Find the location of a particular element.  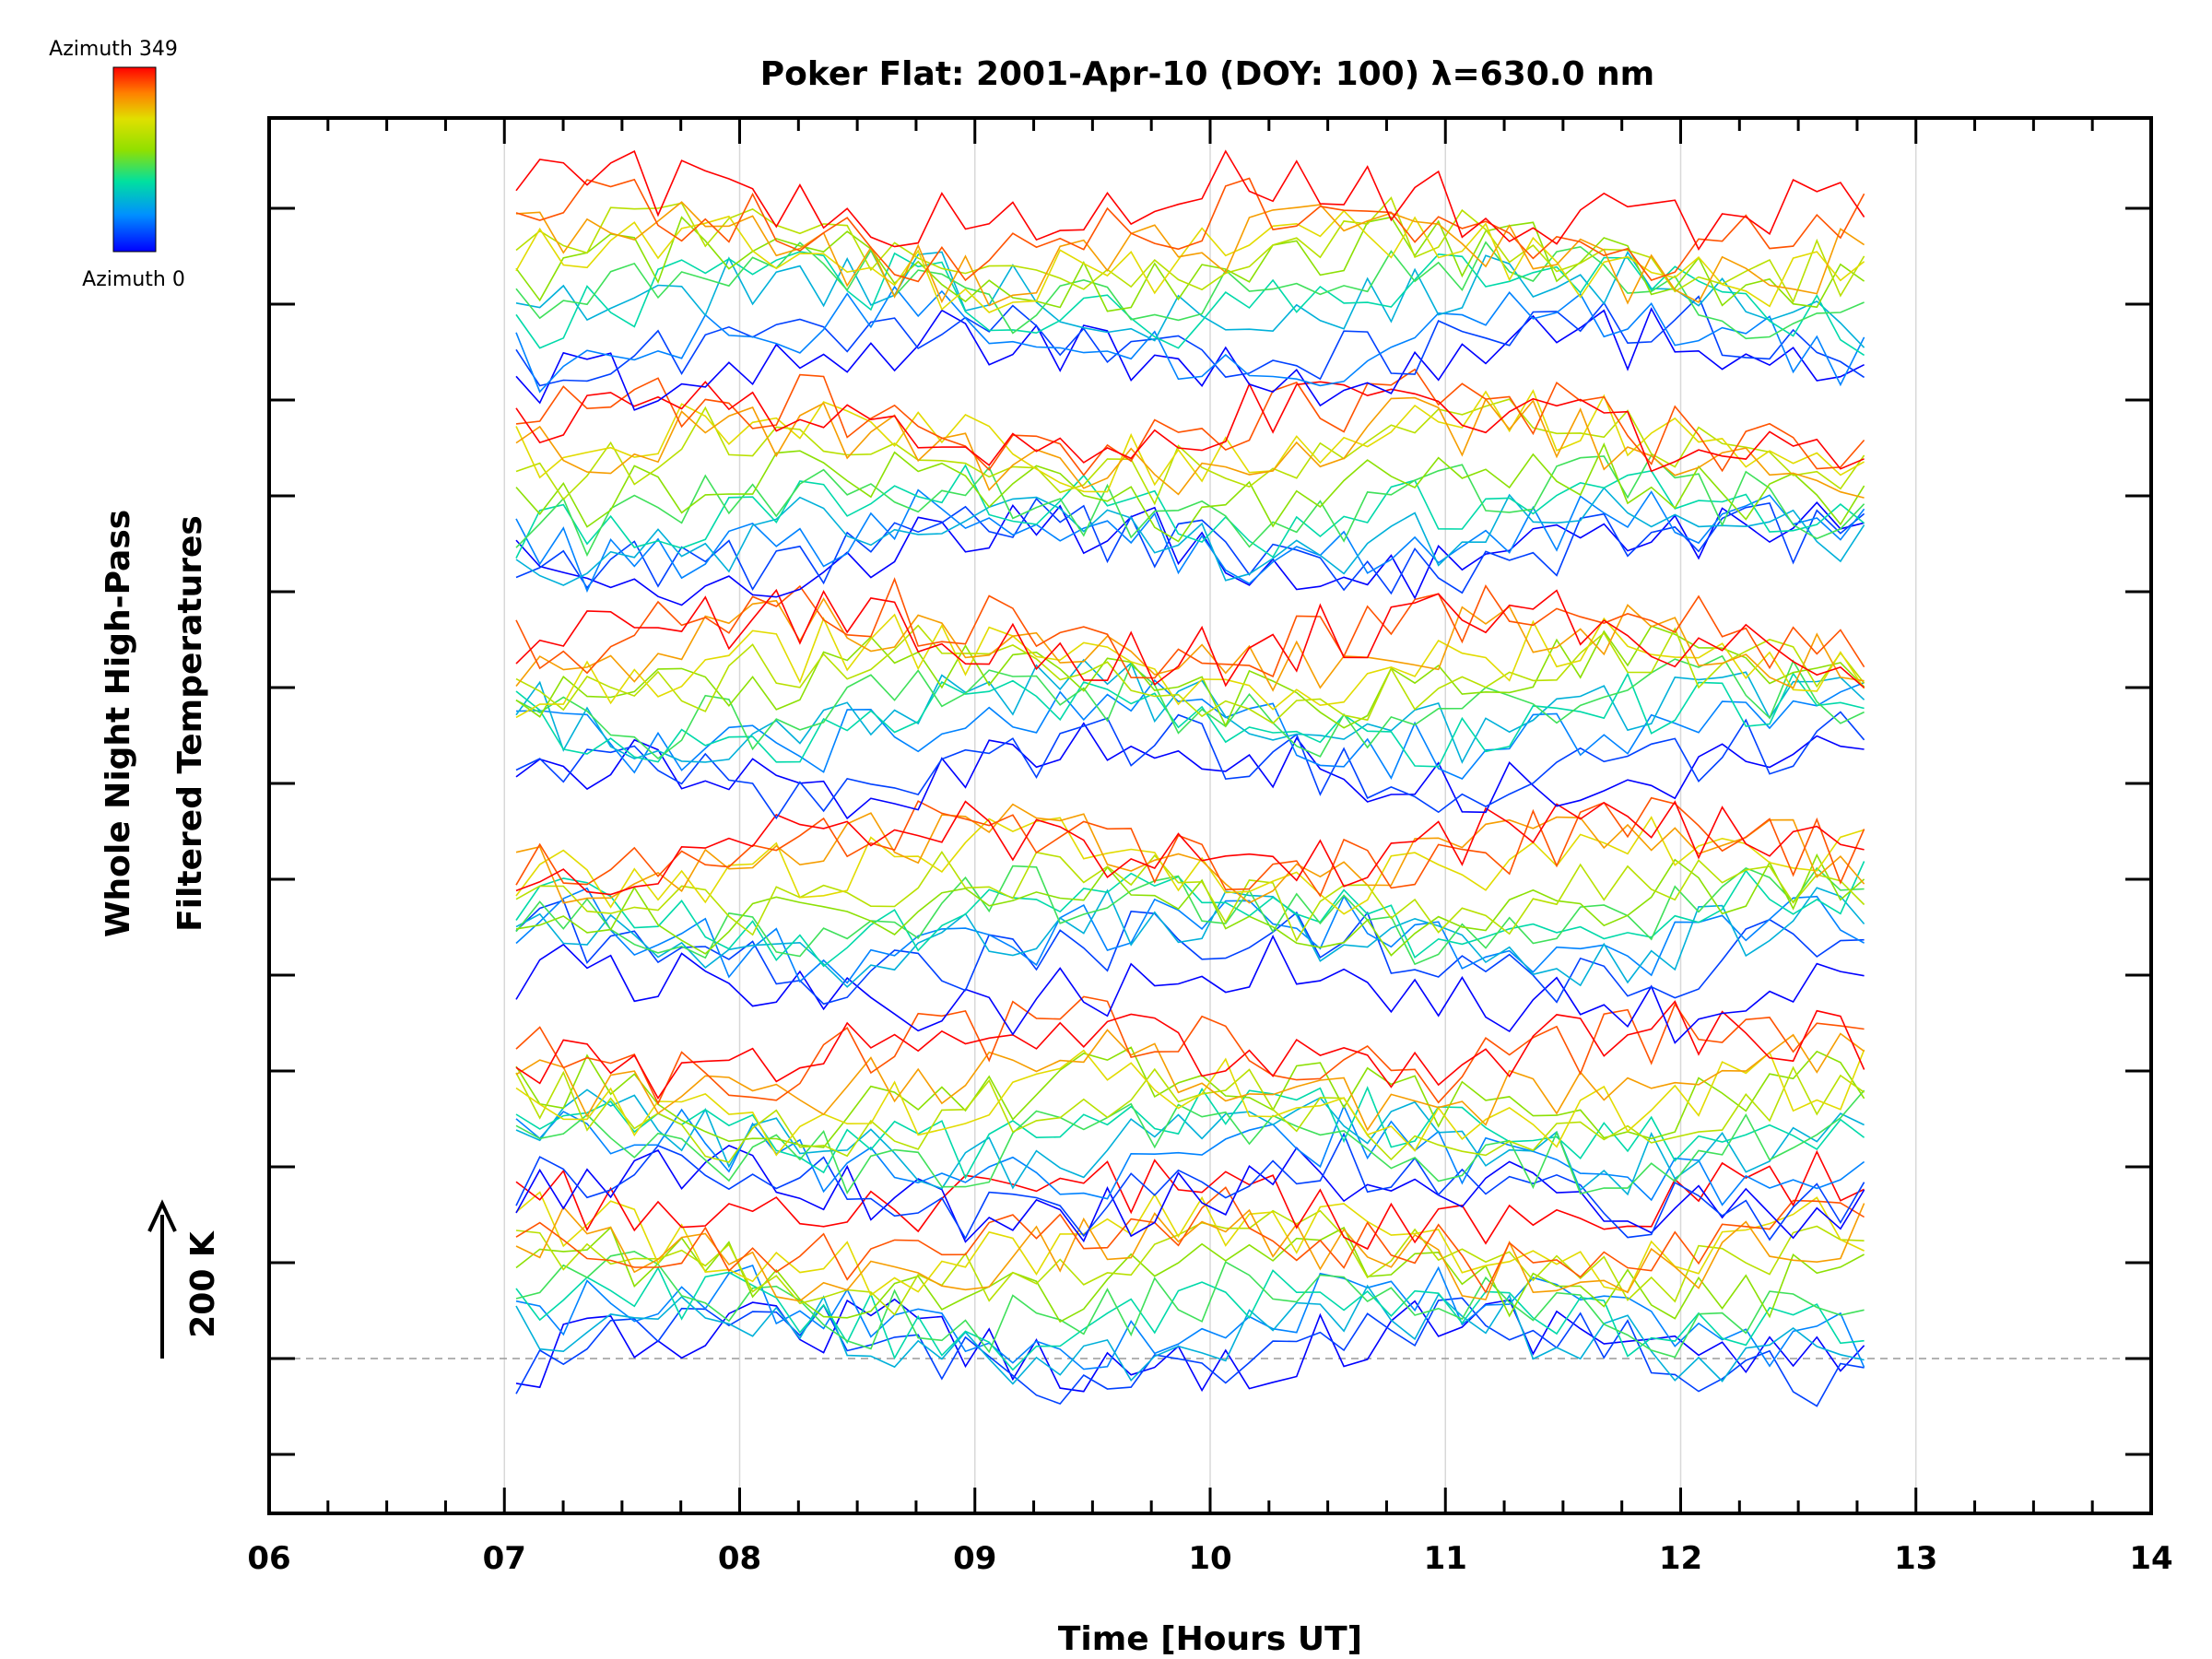

colorbar-bottom-label: Azimuth 0 is located at coordinates (133, 279).